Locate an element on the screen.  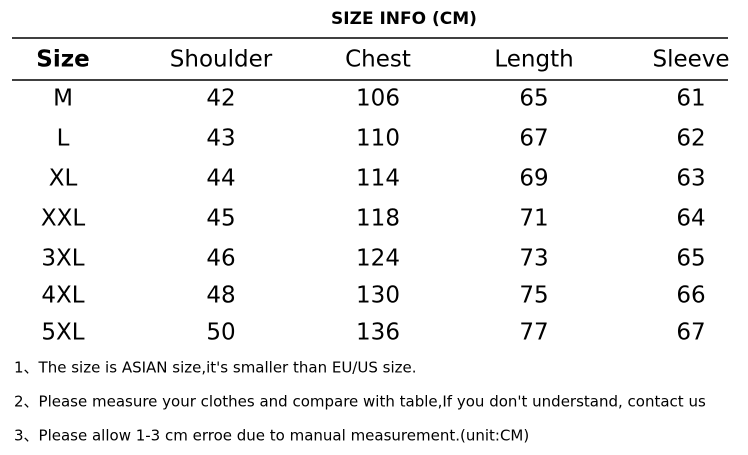
table-cell: 61 is located at coordinates (690, 99).